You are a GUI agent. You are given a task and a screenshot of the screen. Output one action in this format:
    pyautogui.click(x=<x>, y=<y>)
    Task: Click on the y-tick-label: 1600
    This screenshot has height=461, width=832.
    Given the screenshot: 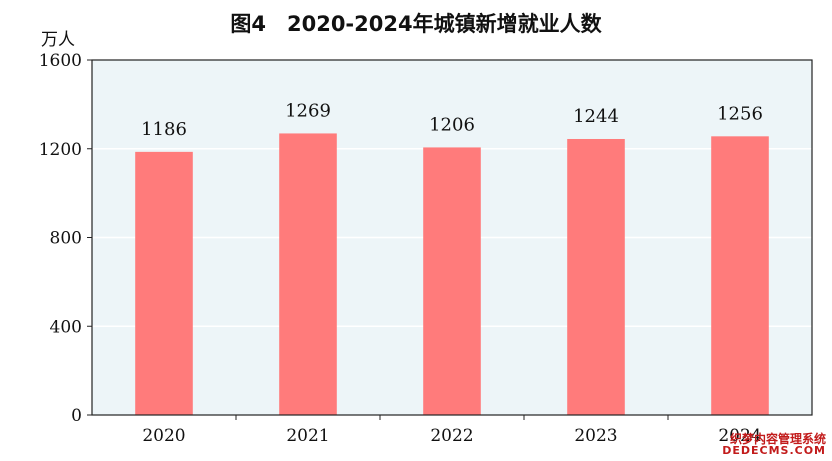 What is the action you would take?
    pyautogui.click(x=60, y=61)
    